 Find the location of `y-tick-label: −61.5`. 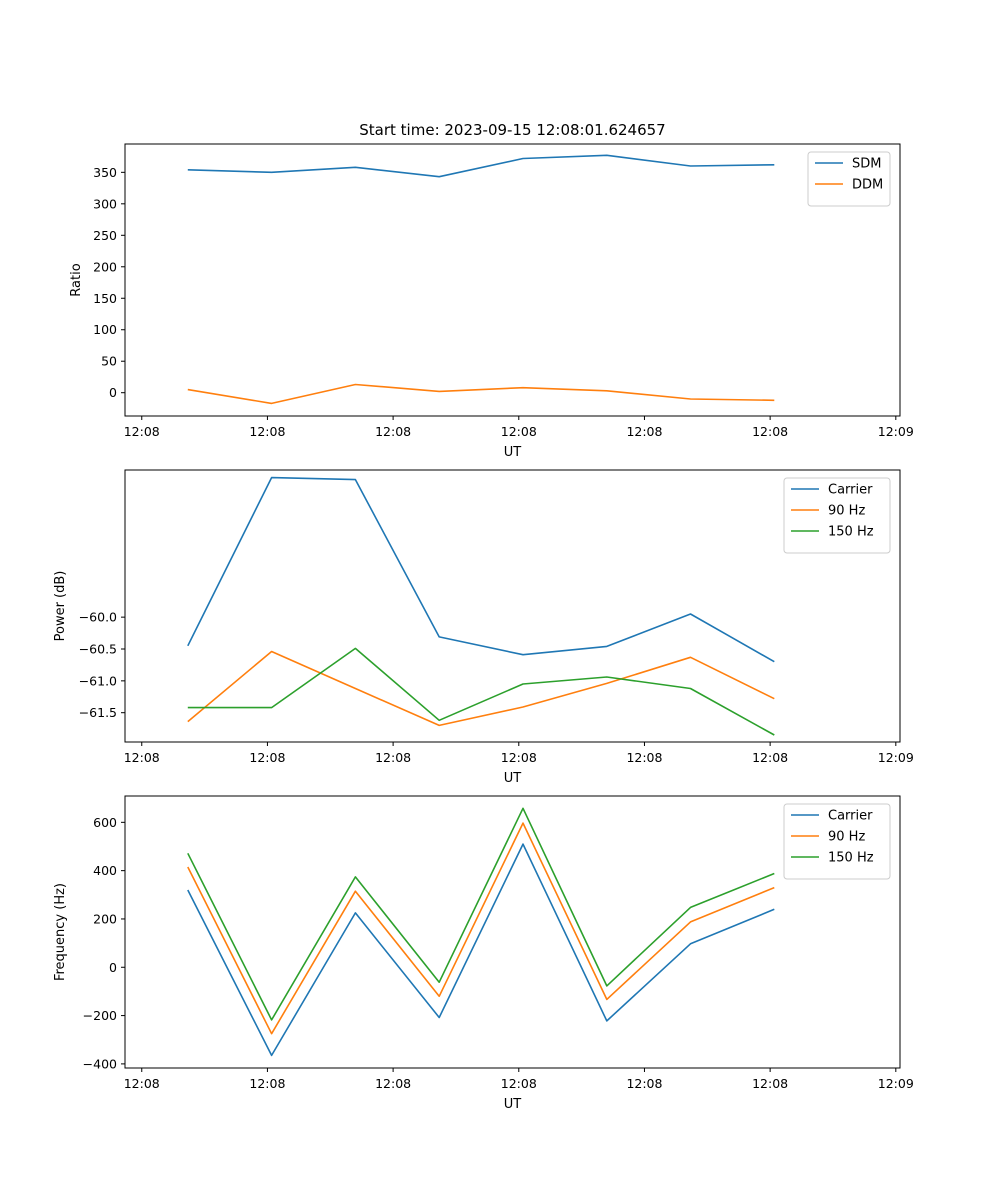

y-tick-label: −61.5 is located at coordinates (98, 712).